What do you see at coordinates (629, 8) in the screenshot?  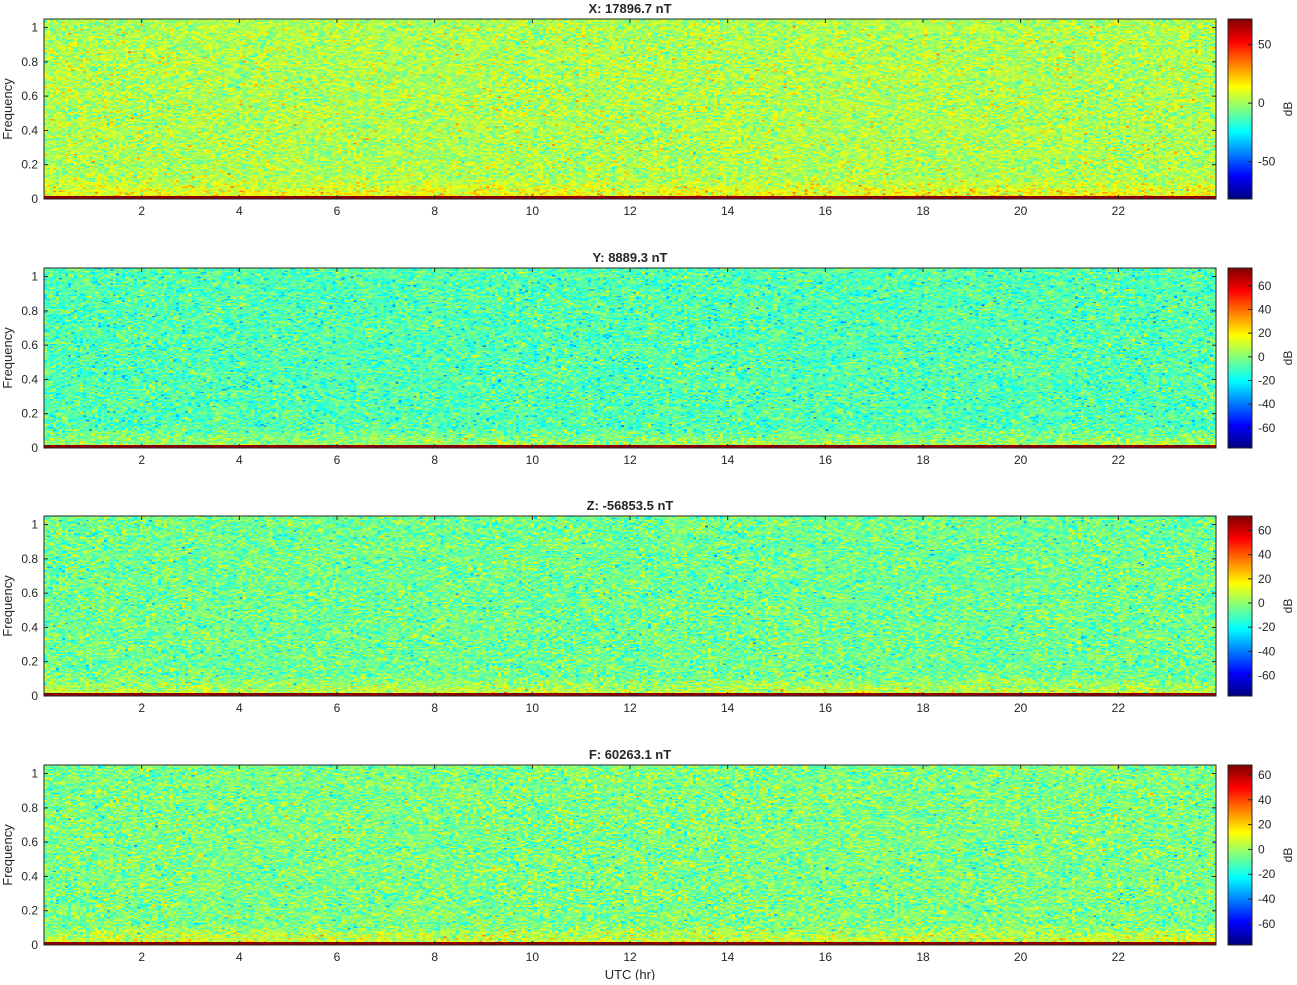 I see `panel-title: X: 17896.7 nT` at bounding box center [629, 8].